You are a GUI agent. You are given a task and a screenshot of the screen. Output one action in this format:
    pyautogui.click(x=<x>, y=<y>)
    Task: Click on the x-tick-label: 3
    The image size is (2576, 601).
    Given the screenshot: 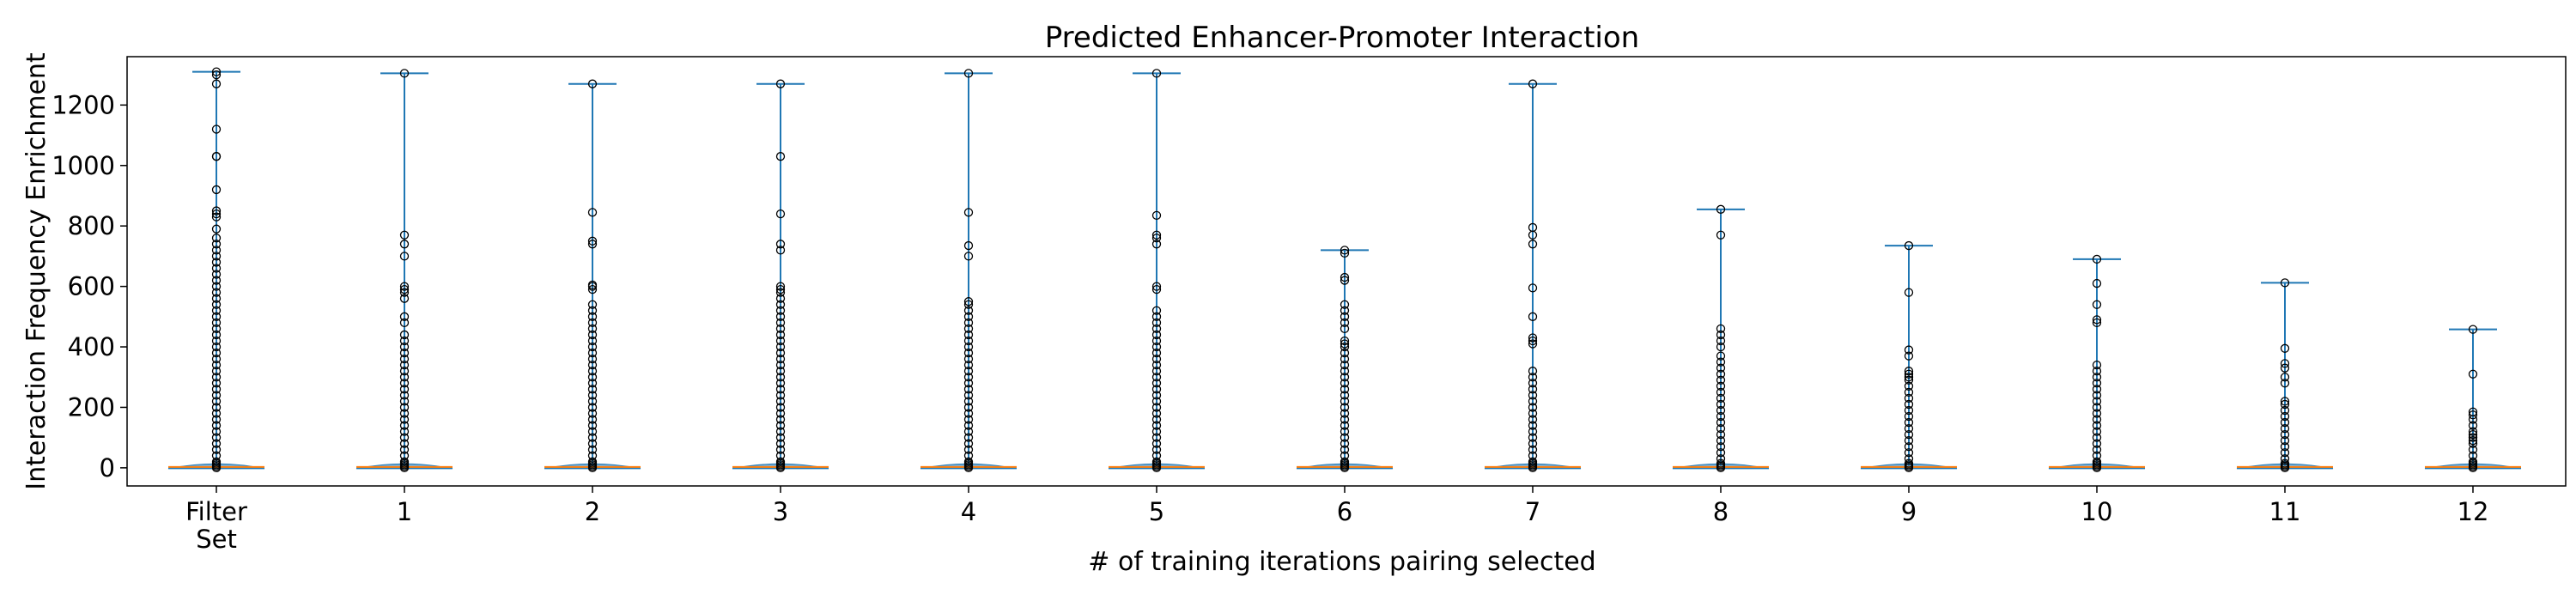 What is the action you would take?
    pyautogui.click(x=781, y=511)
    